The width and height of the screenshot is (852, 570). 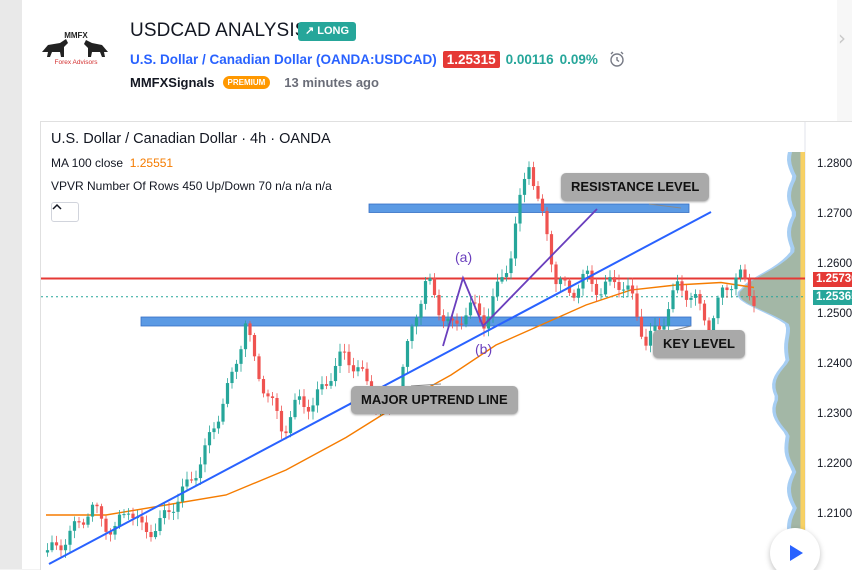 What do you see at coordinates (834, 514) in the screenshot?
I see `y-tick: 1.21000` at bounding box center [834, 514].